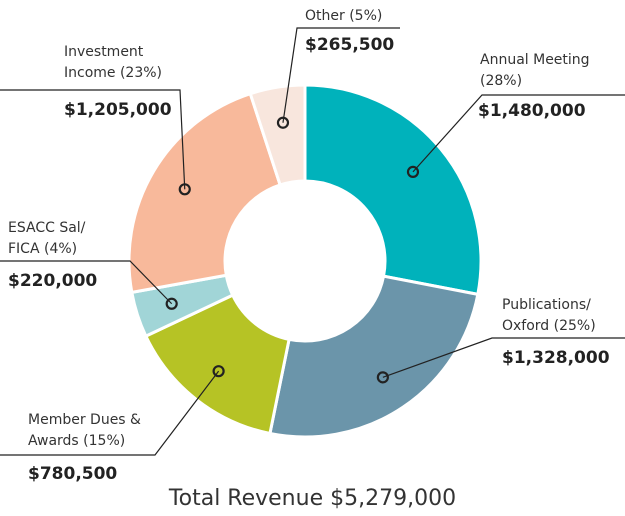 This screenshot has height=516, width=625. Describe the element at coordinates (84, 430) in the screenshot. I see `slice-label: Member Dues & Awards (15%)` at that location.